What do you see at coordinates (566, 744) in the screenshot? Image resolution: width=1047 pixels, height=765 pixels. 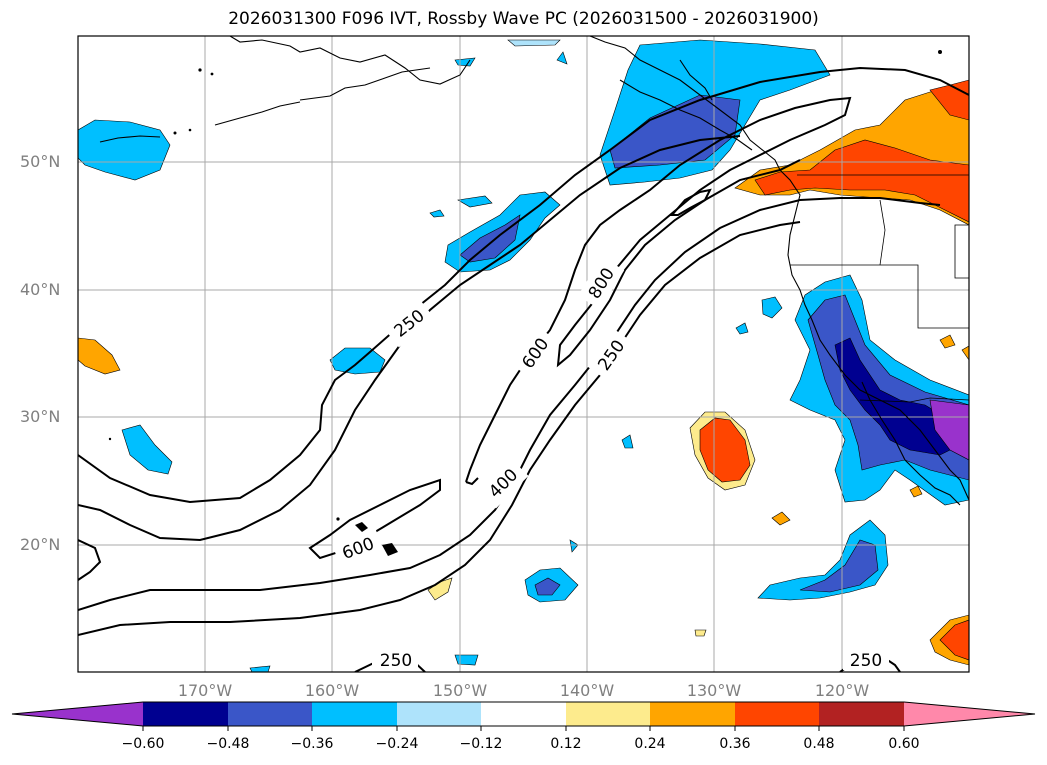 I see `colorbar-tick-label: 0.12` at bounding box center [566, 744].